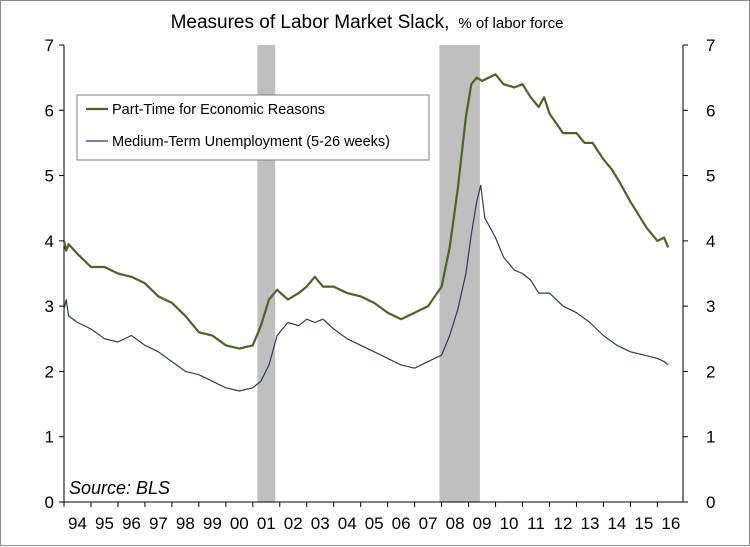 This screenshot has height=547, width=750. What do you see at coordinates (310, 22) in the screenshot?
I see `chart-title-main: Measures of Labor Market Slack,` at bounding box center [310, 22].